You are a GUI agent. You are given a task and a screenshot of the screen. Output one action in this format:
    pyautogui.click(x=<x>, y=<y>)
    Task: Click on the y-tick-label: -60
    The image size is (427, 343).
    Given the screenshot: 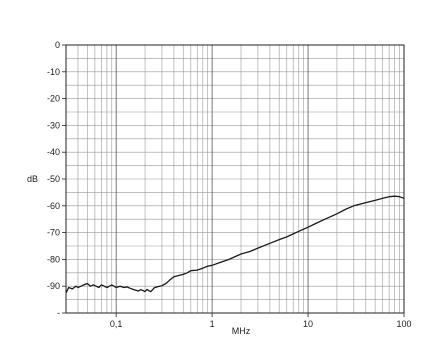 What is the action you would take?
    pyautogui.click(x=53, y=206)
    